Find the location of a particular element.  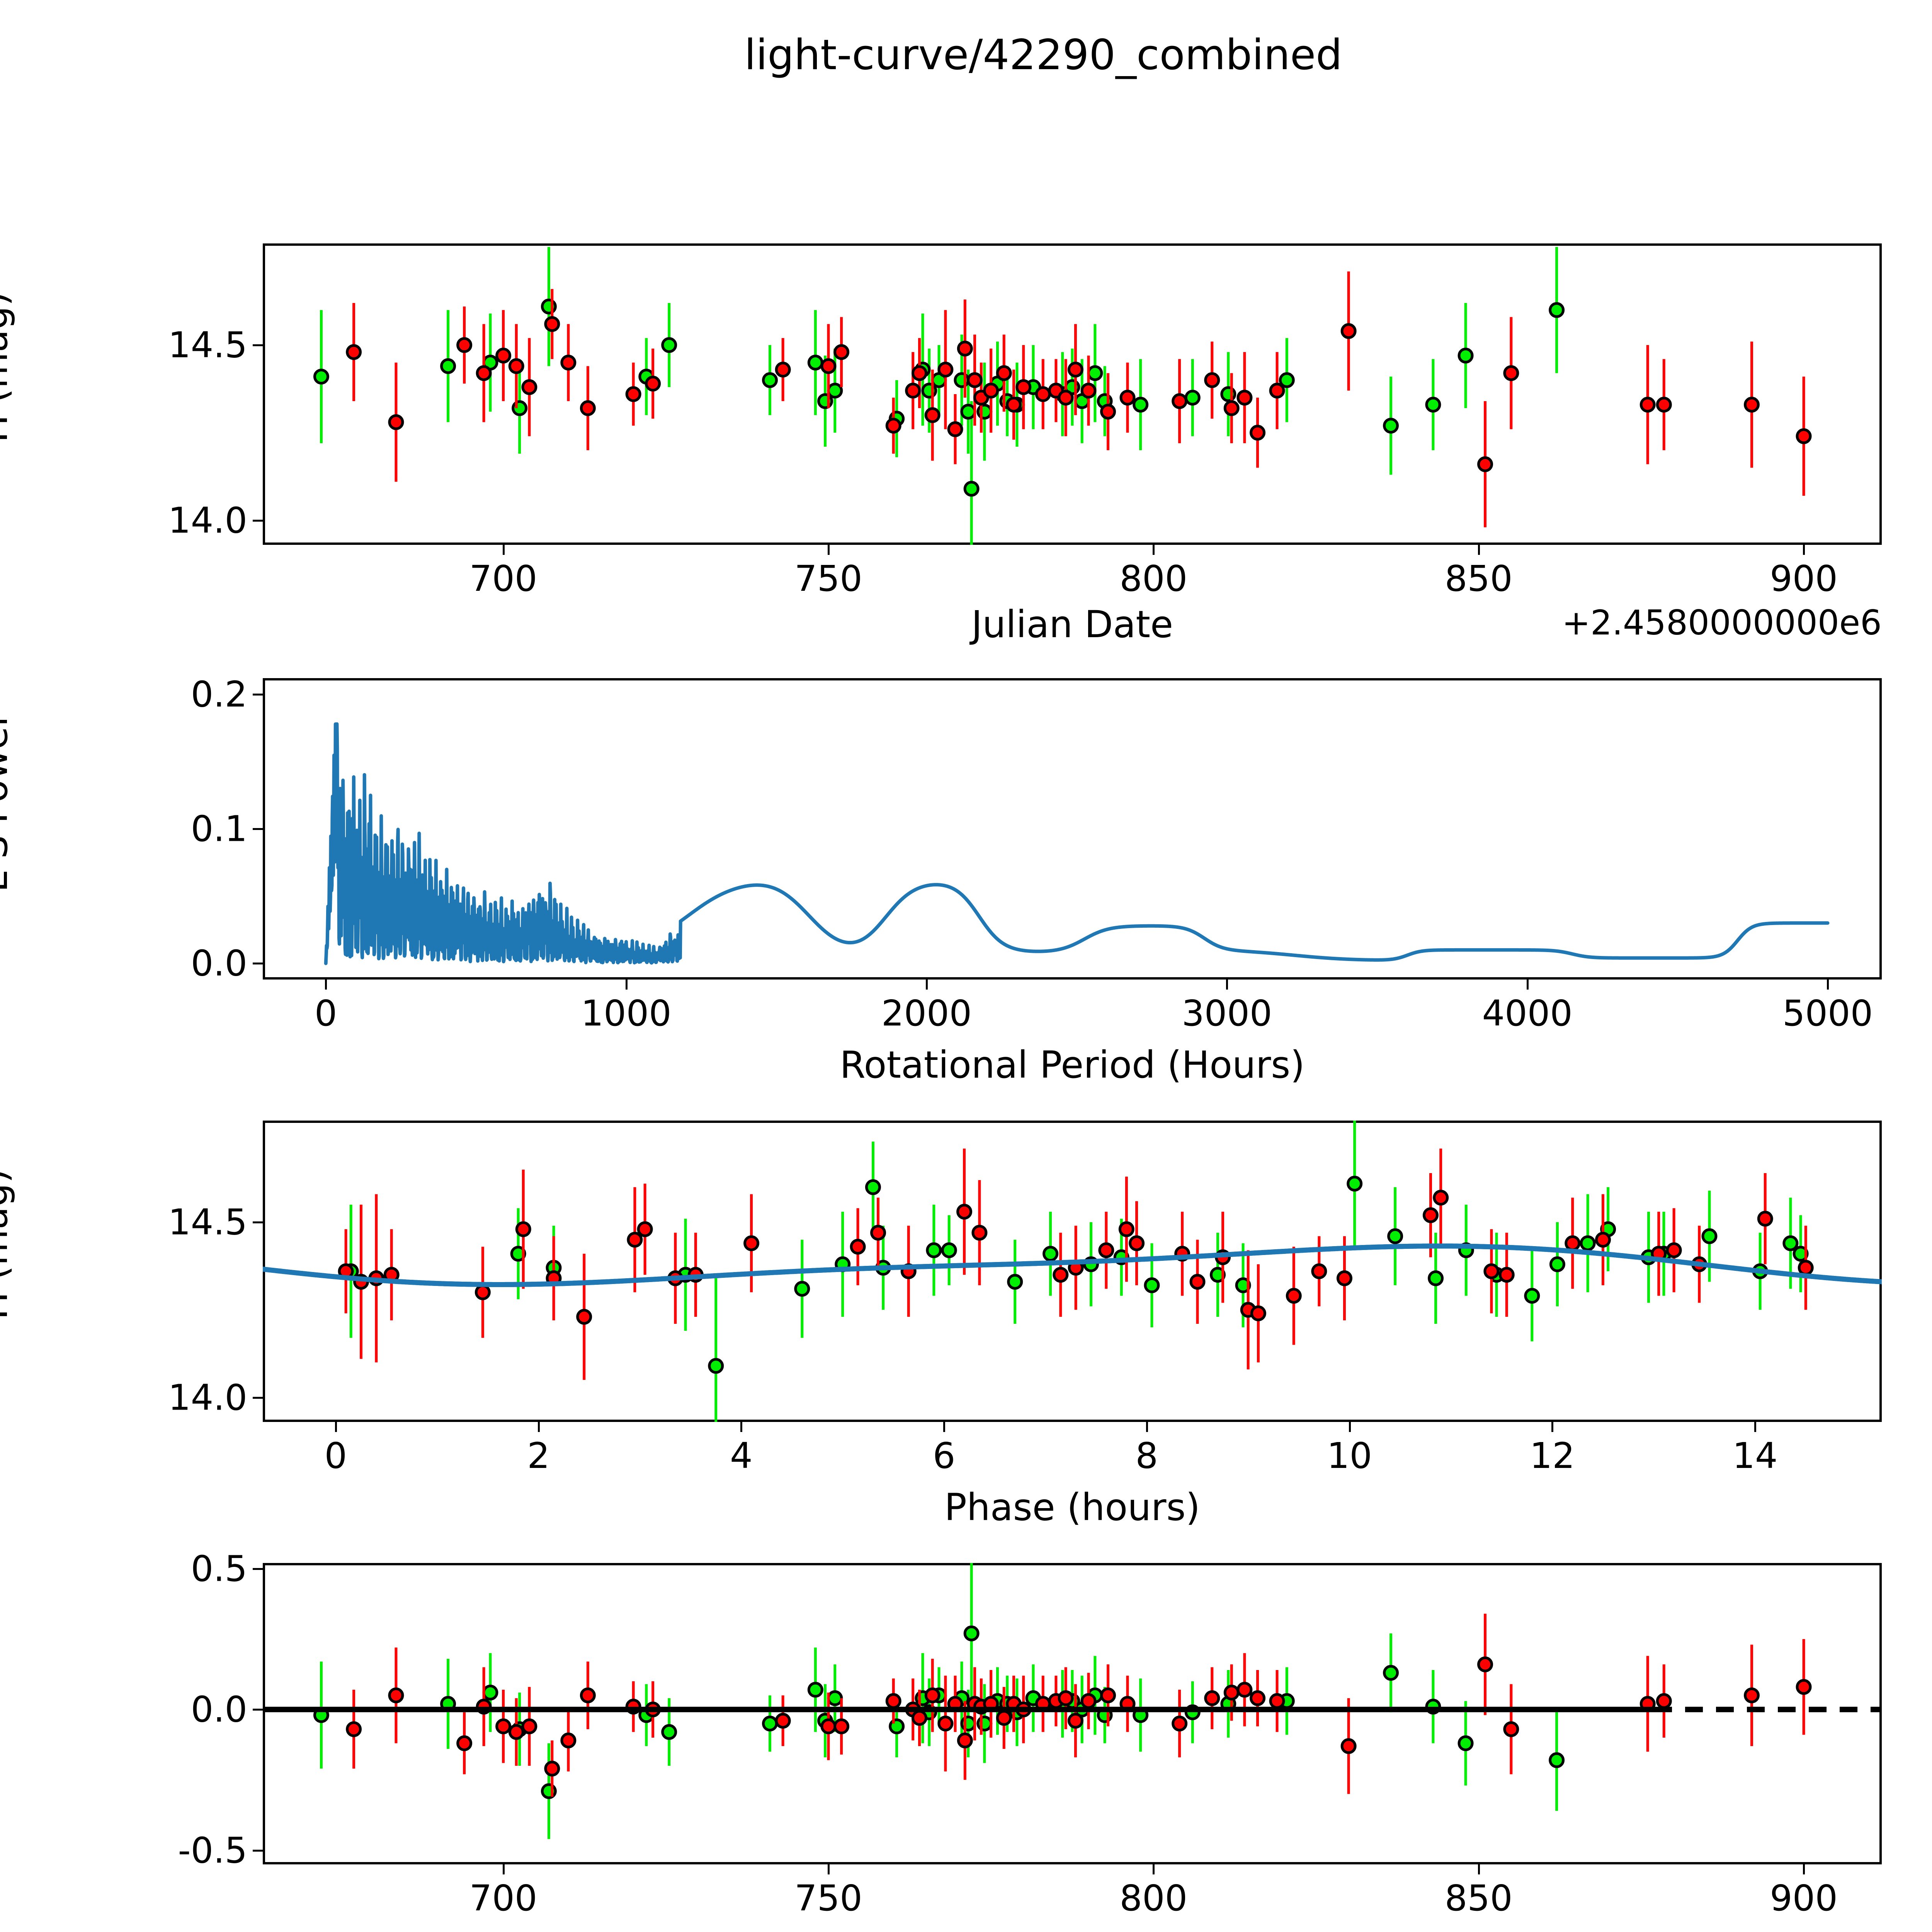

phase-x-tick-label: 2 is located at coordinates (539, 1455).